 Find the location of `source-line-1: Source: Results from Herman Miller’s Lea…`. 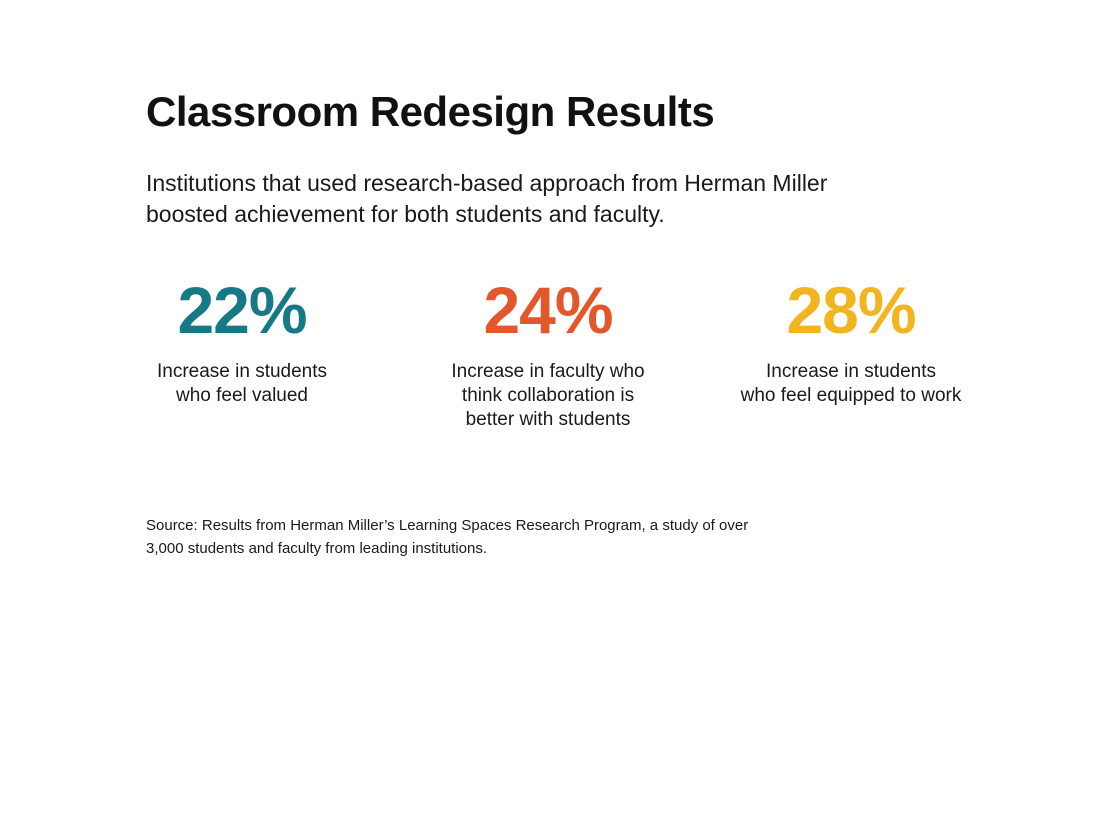

source-line-1: Source: Results from Herman Miller’s Lea… is located at coordinates (447, 525).